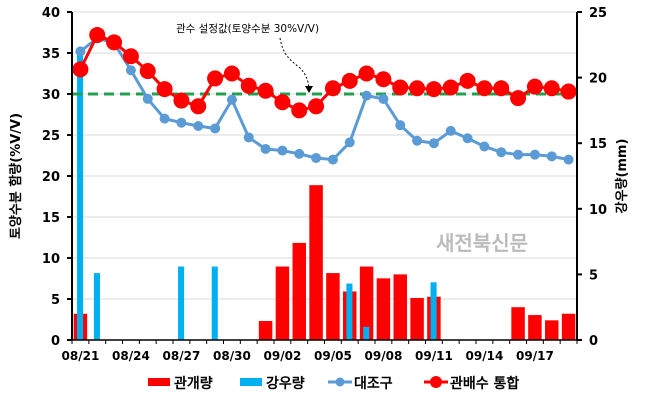 This screenshot has height=402, width=650. I want to click on right-axis-title: 강우량(mm), so click(622, 176).